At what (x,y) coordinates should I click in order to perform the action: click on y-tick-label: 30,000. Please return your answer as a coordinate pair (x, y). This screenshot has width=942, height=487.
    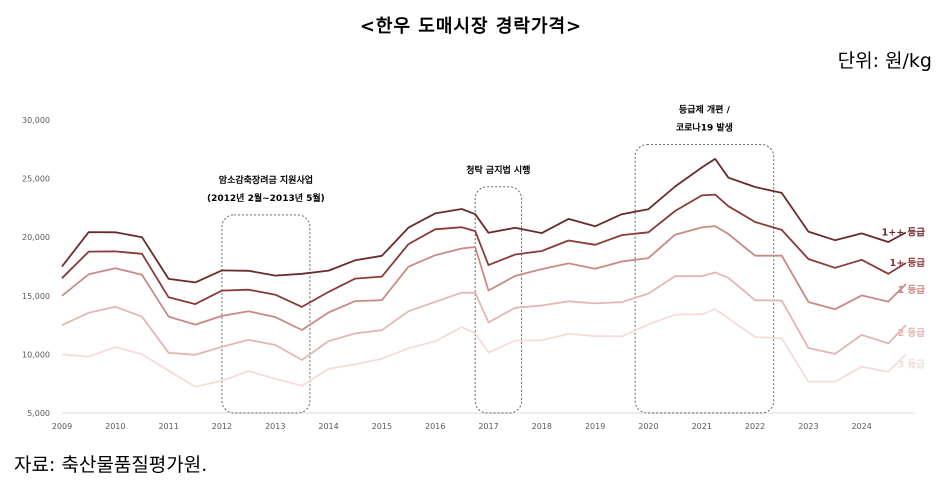
    Looking at the image, I should click on (36, 120).